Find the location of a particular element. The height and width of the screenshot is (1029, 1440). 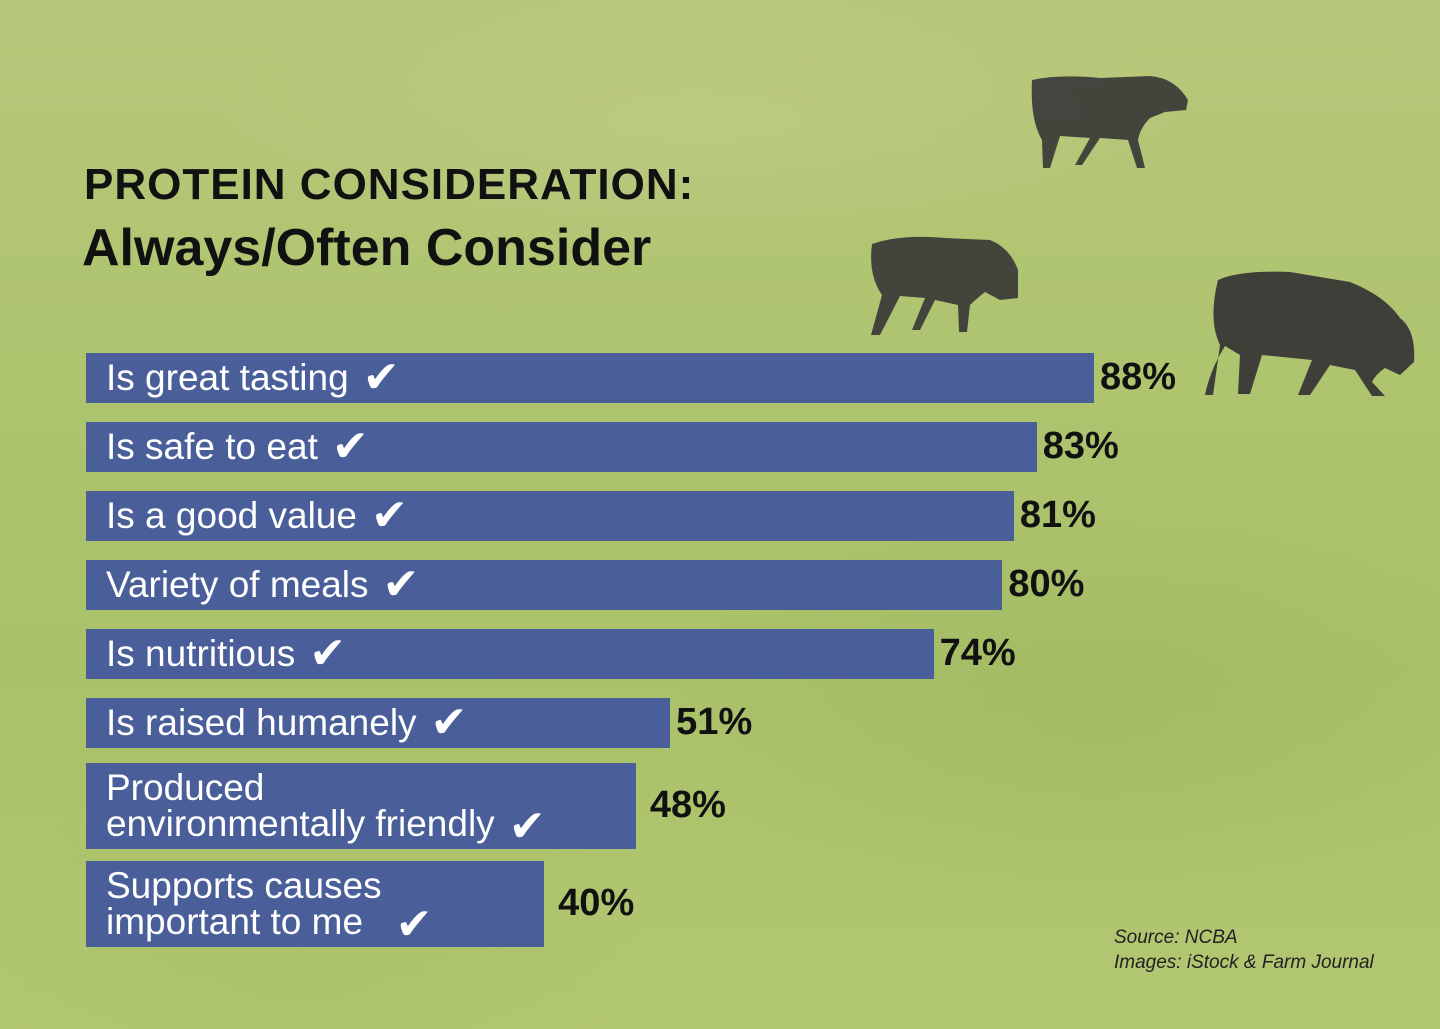

bar-1: Is great tasting ✔ is located at coordinates (590, 378).